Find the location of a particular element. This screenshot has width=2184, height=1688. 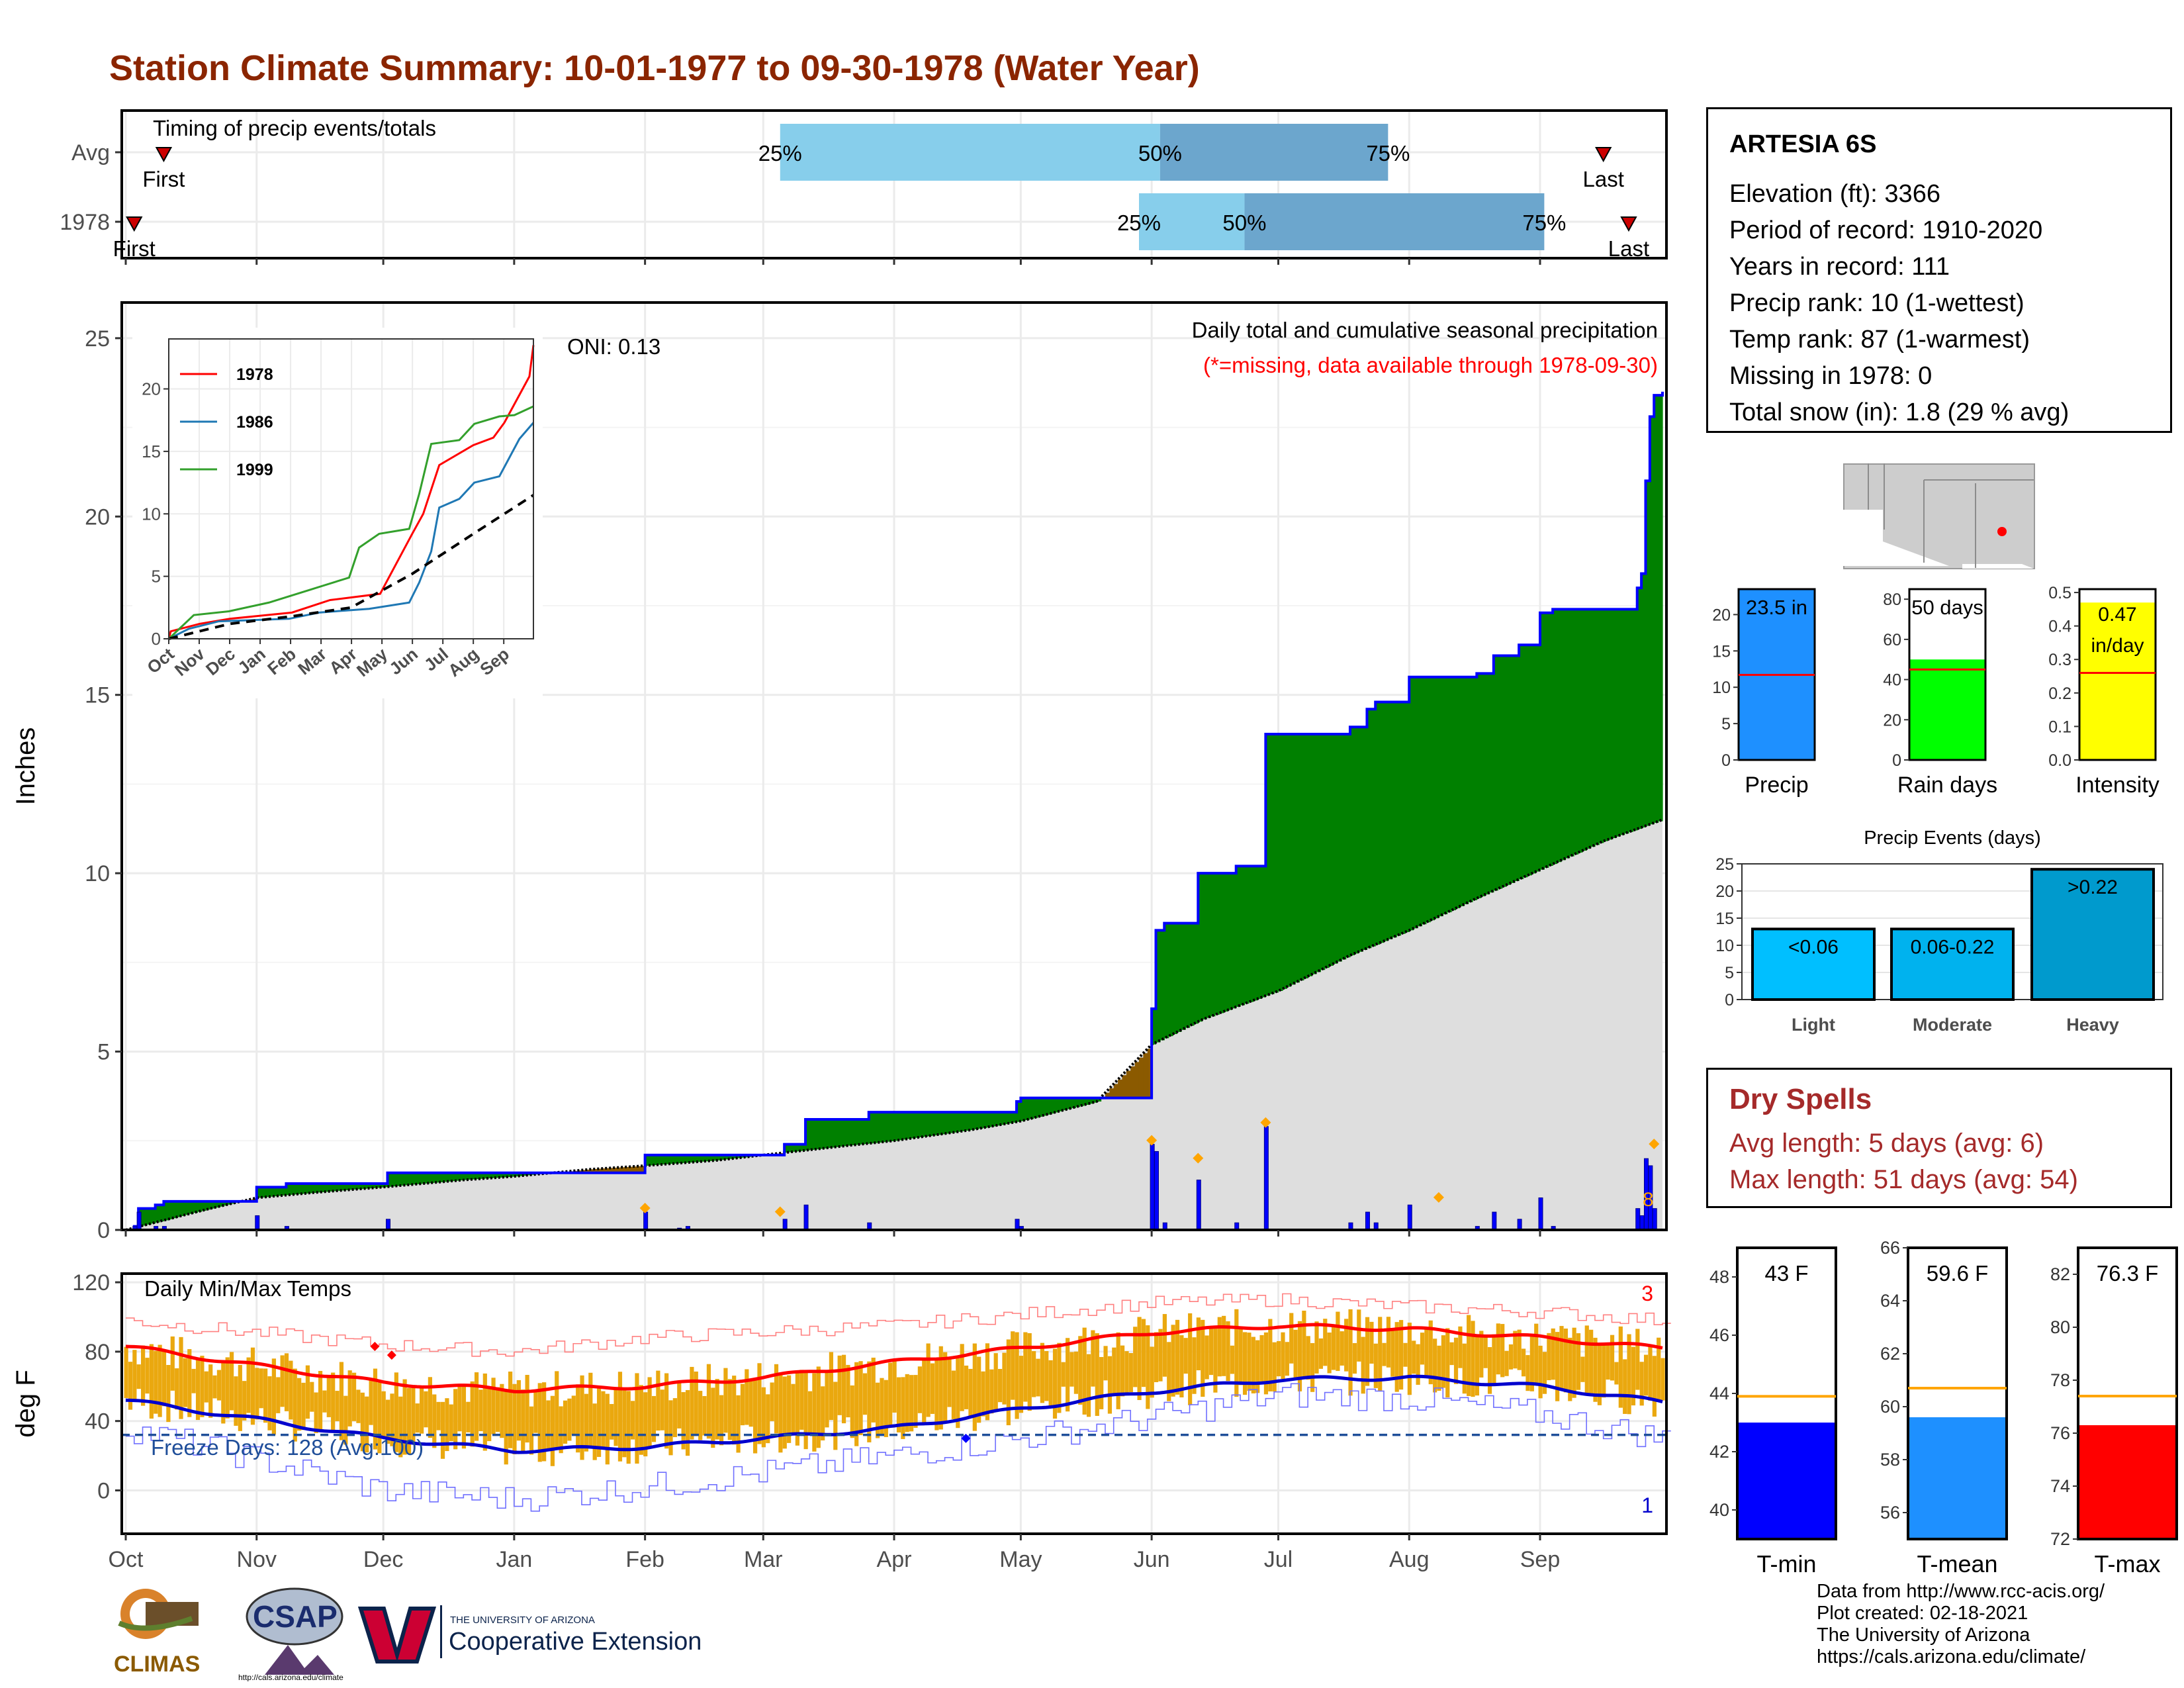

temp-bar-y-tick-label: 74 is located at coordinates (2060, 1486).